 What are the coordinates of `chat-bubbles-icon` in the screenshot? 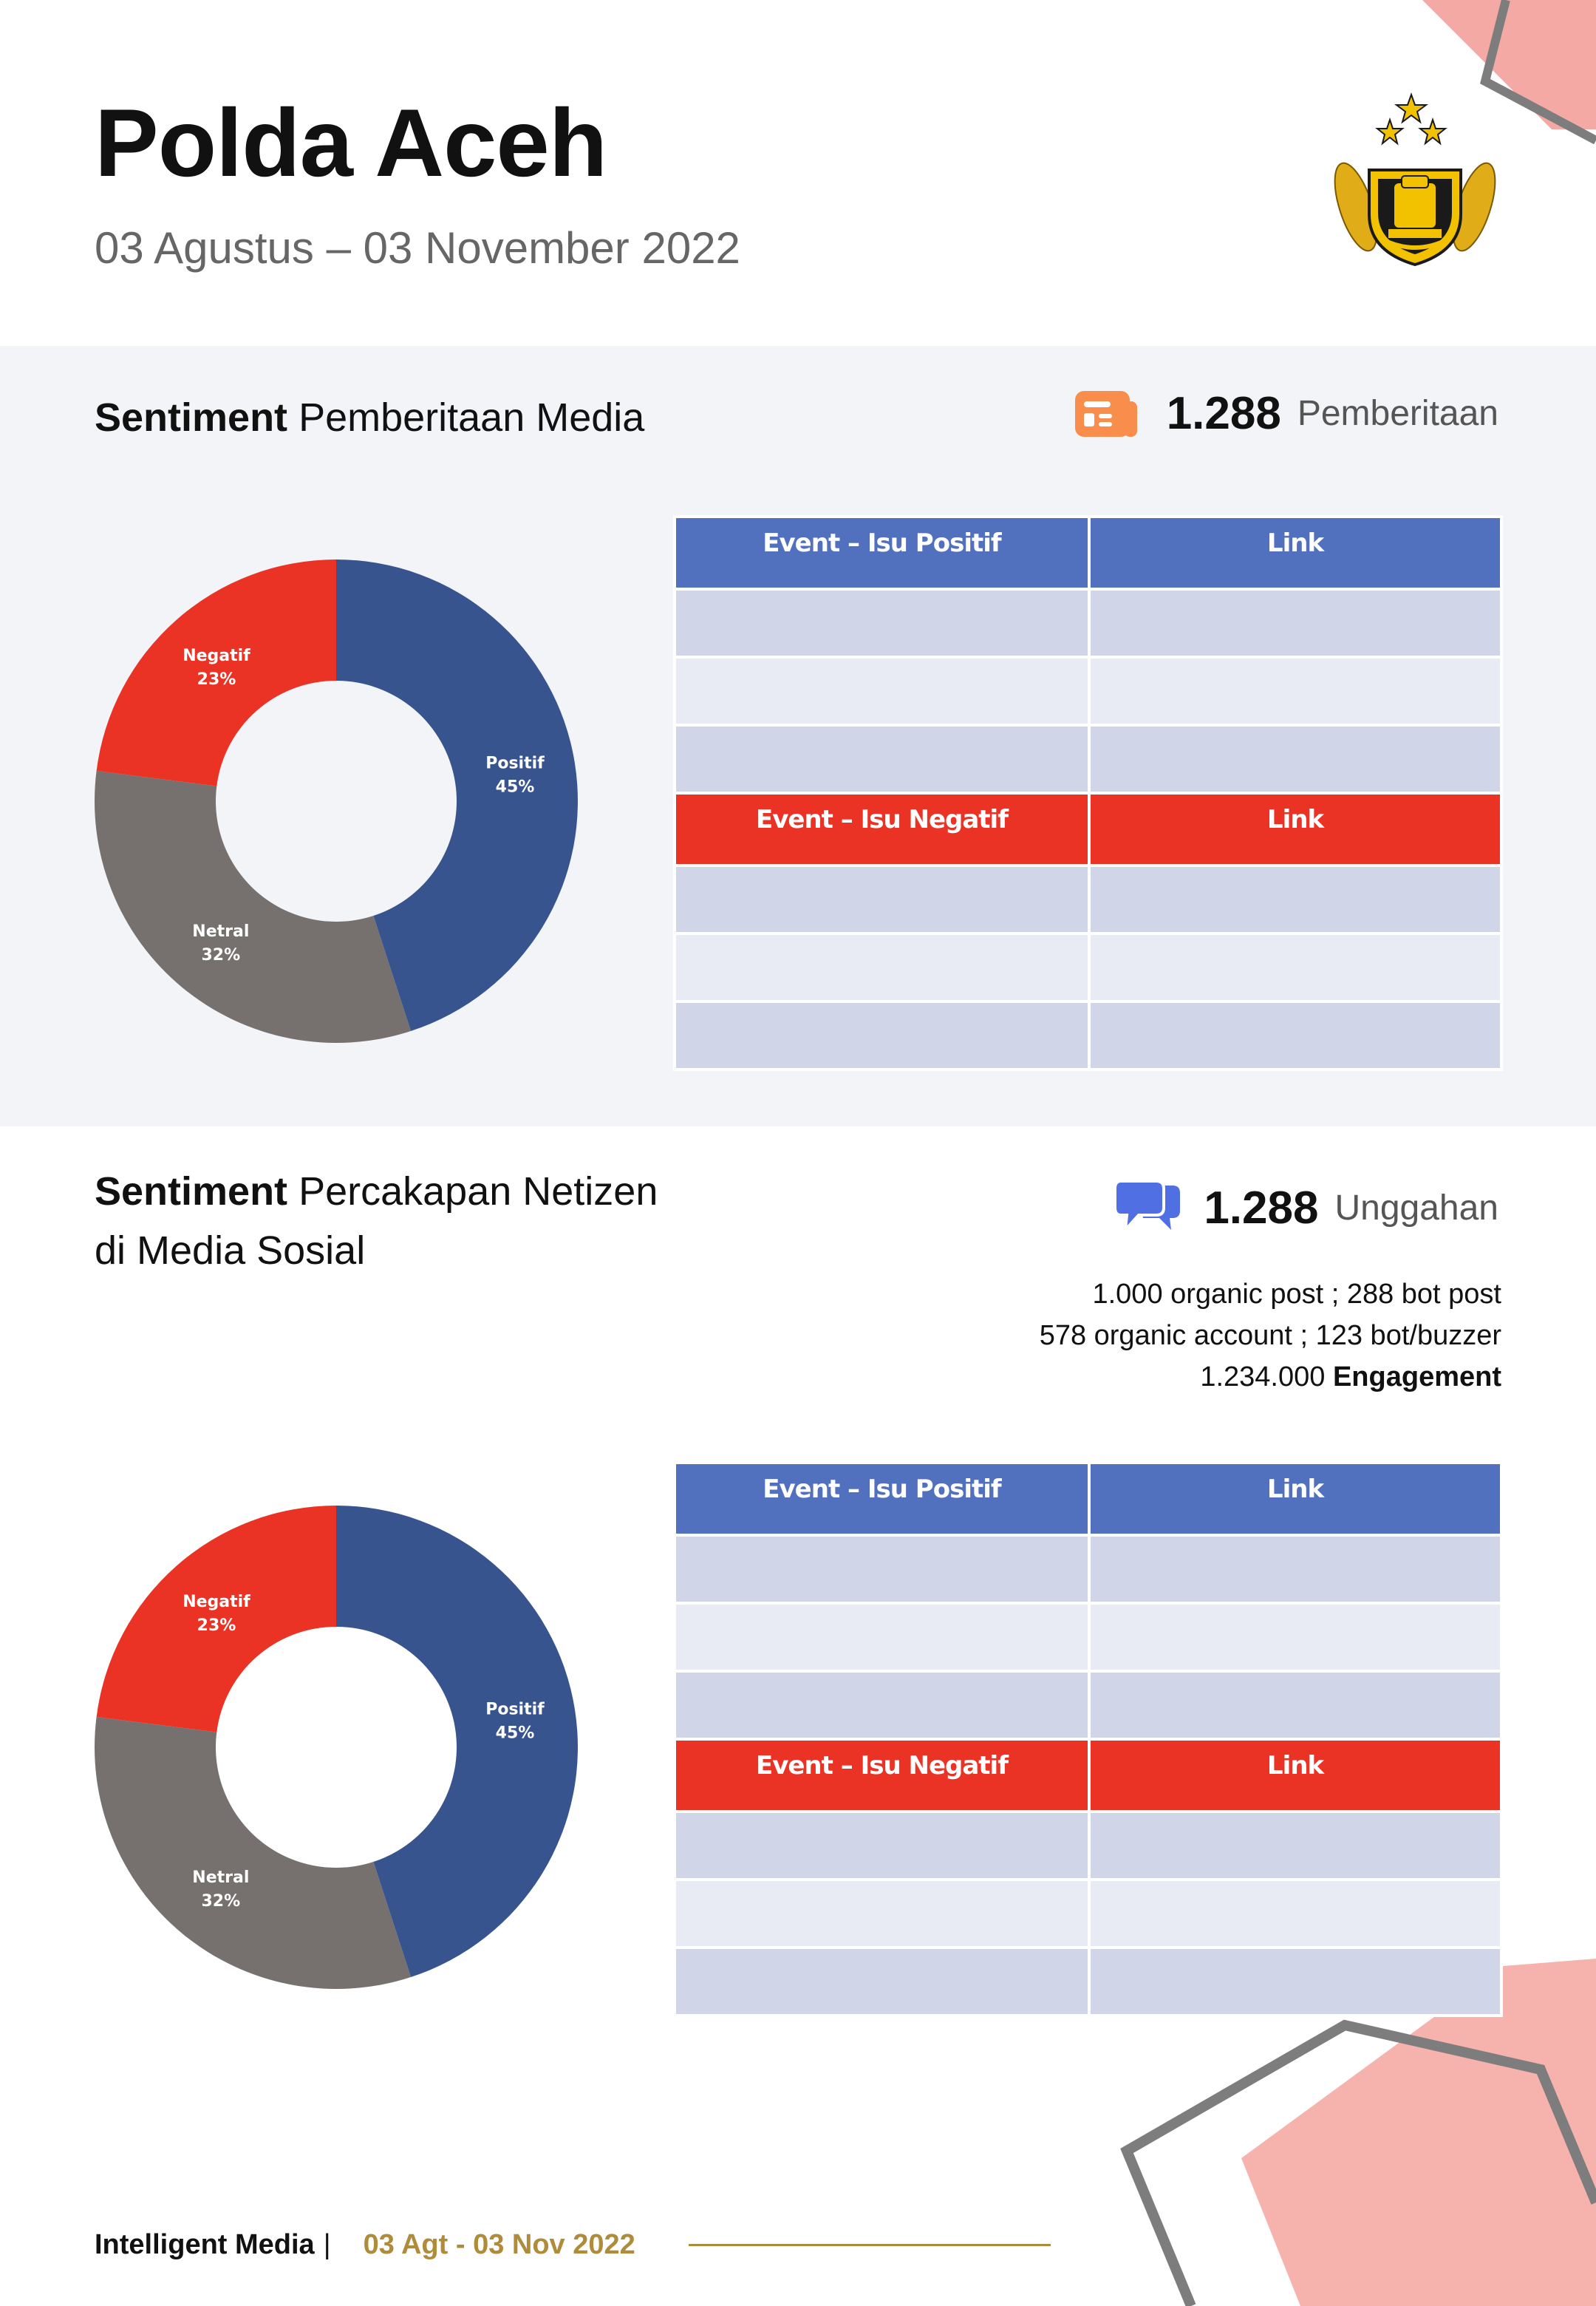 It's located at (1147, 1207).